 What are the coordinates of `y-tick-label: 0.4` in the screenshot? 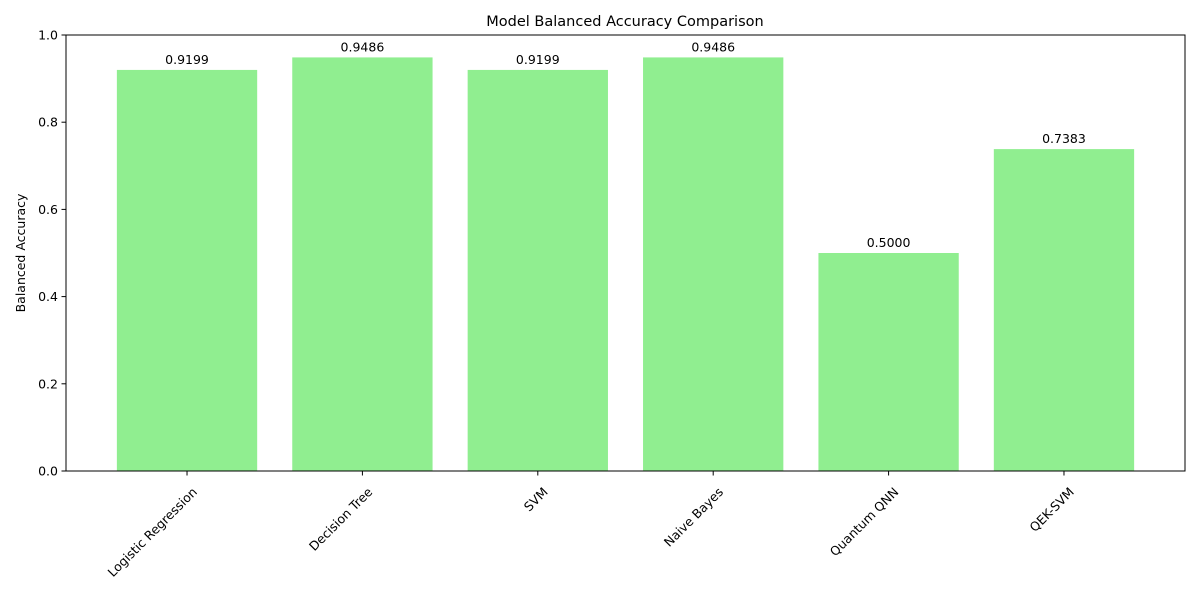 It's located at (48, 296).